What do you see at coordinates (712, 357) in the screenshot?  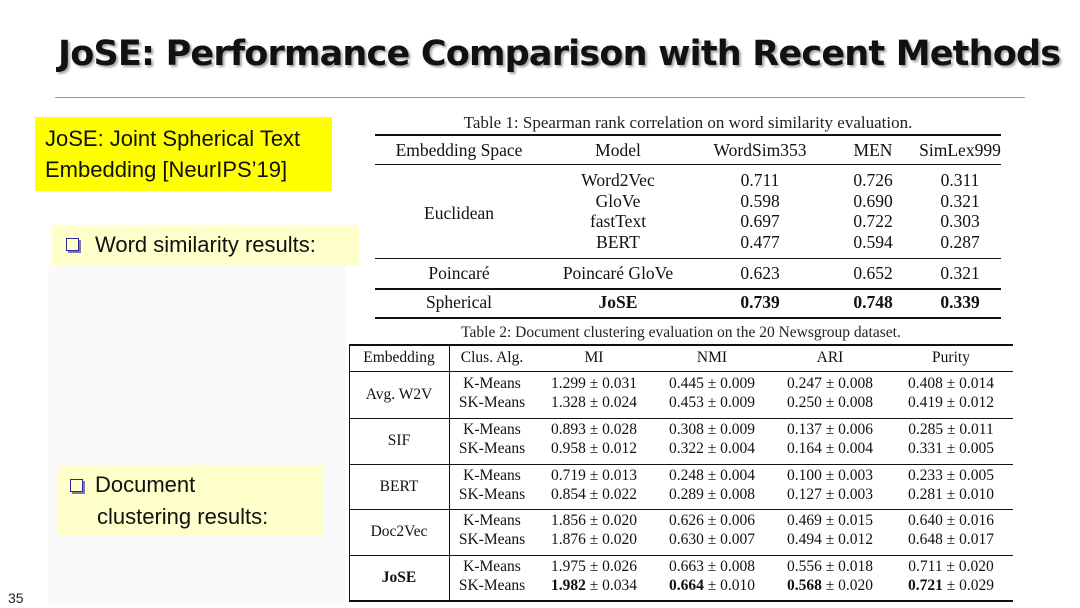 I see `table2-header-cell: NMI` at bounding box center [712, 357].